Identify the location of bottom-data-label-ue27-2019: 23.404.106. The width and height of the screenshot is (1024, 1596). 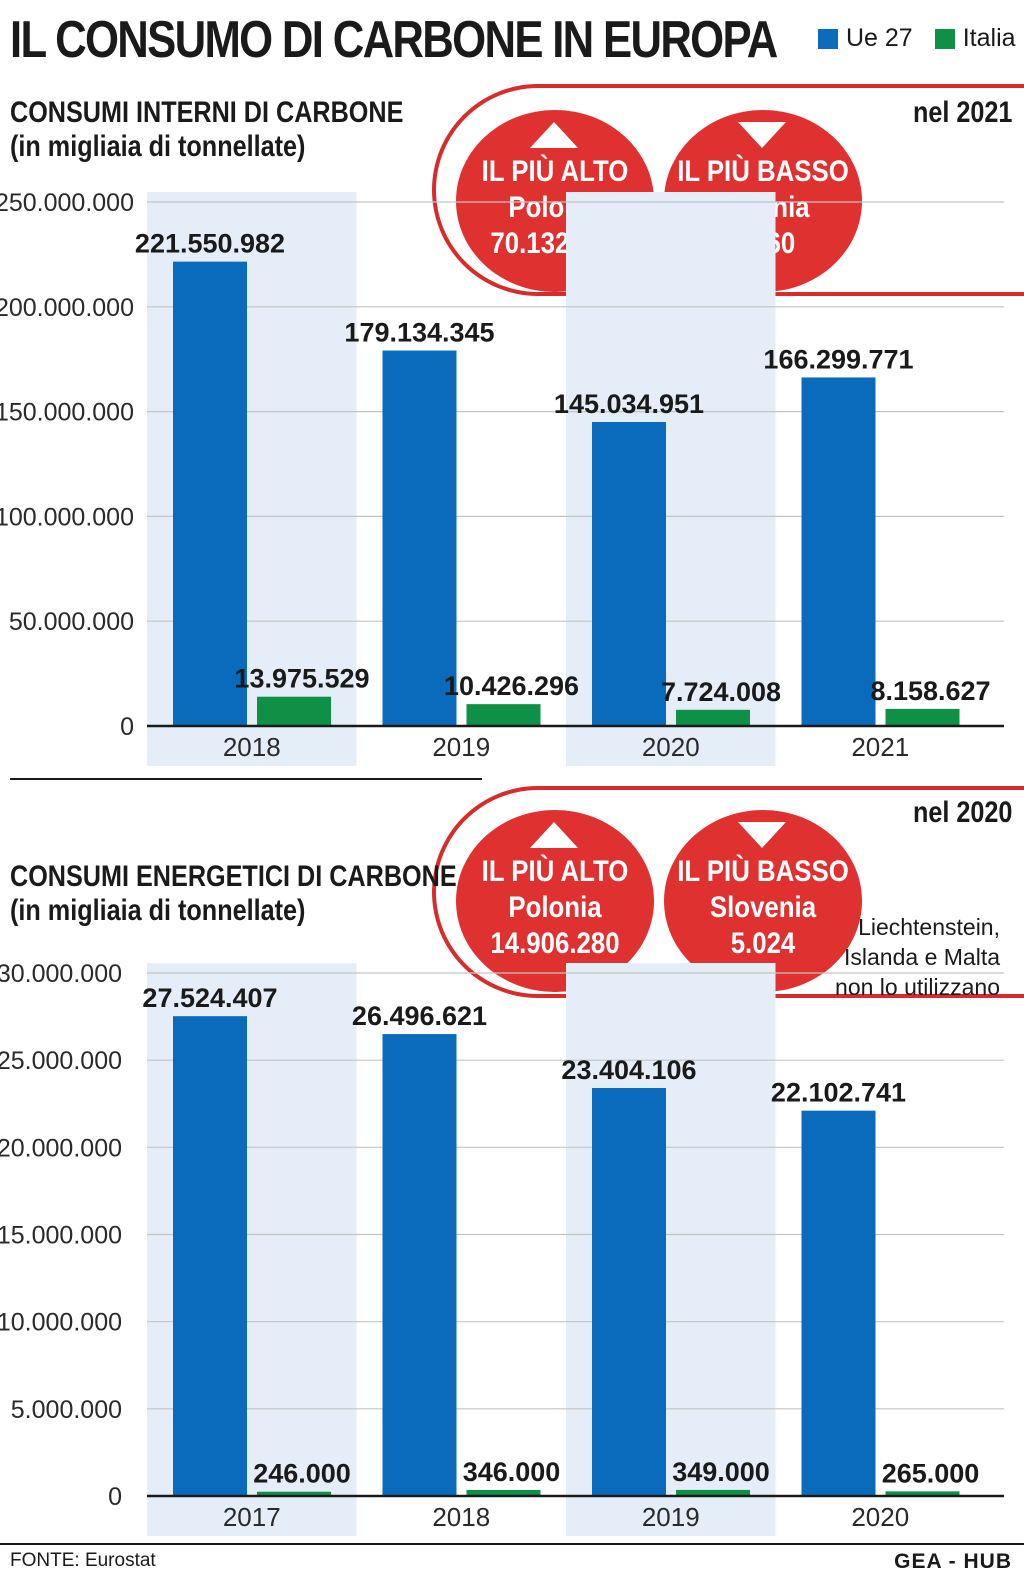
(628, 1070).